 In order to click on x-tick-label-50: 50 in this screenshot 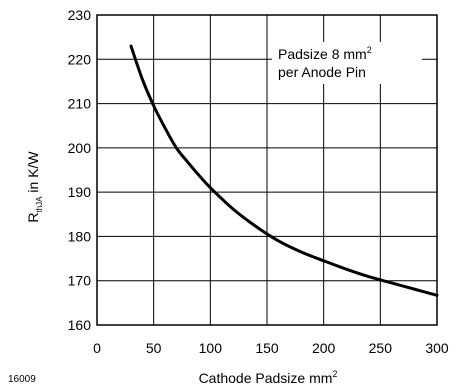, I will do `click(154, 348)`.